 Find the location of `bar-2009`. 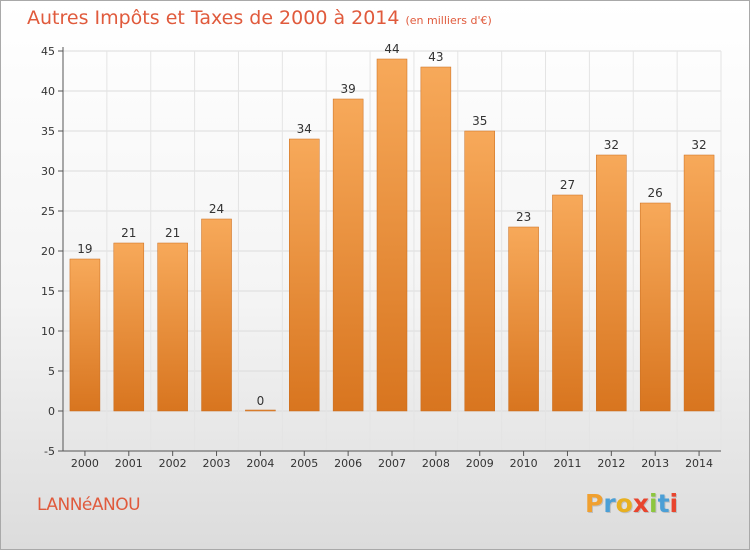

bar-2009 is located at coordinates (479, 271).